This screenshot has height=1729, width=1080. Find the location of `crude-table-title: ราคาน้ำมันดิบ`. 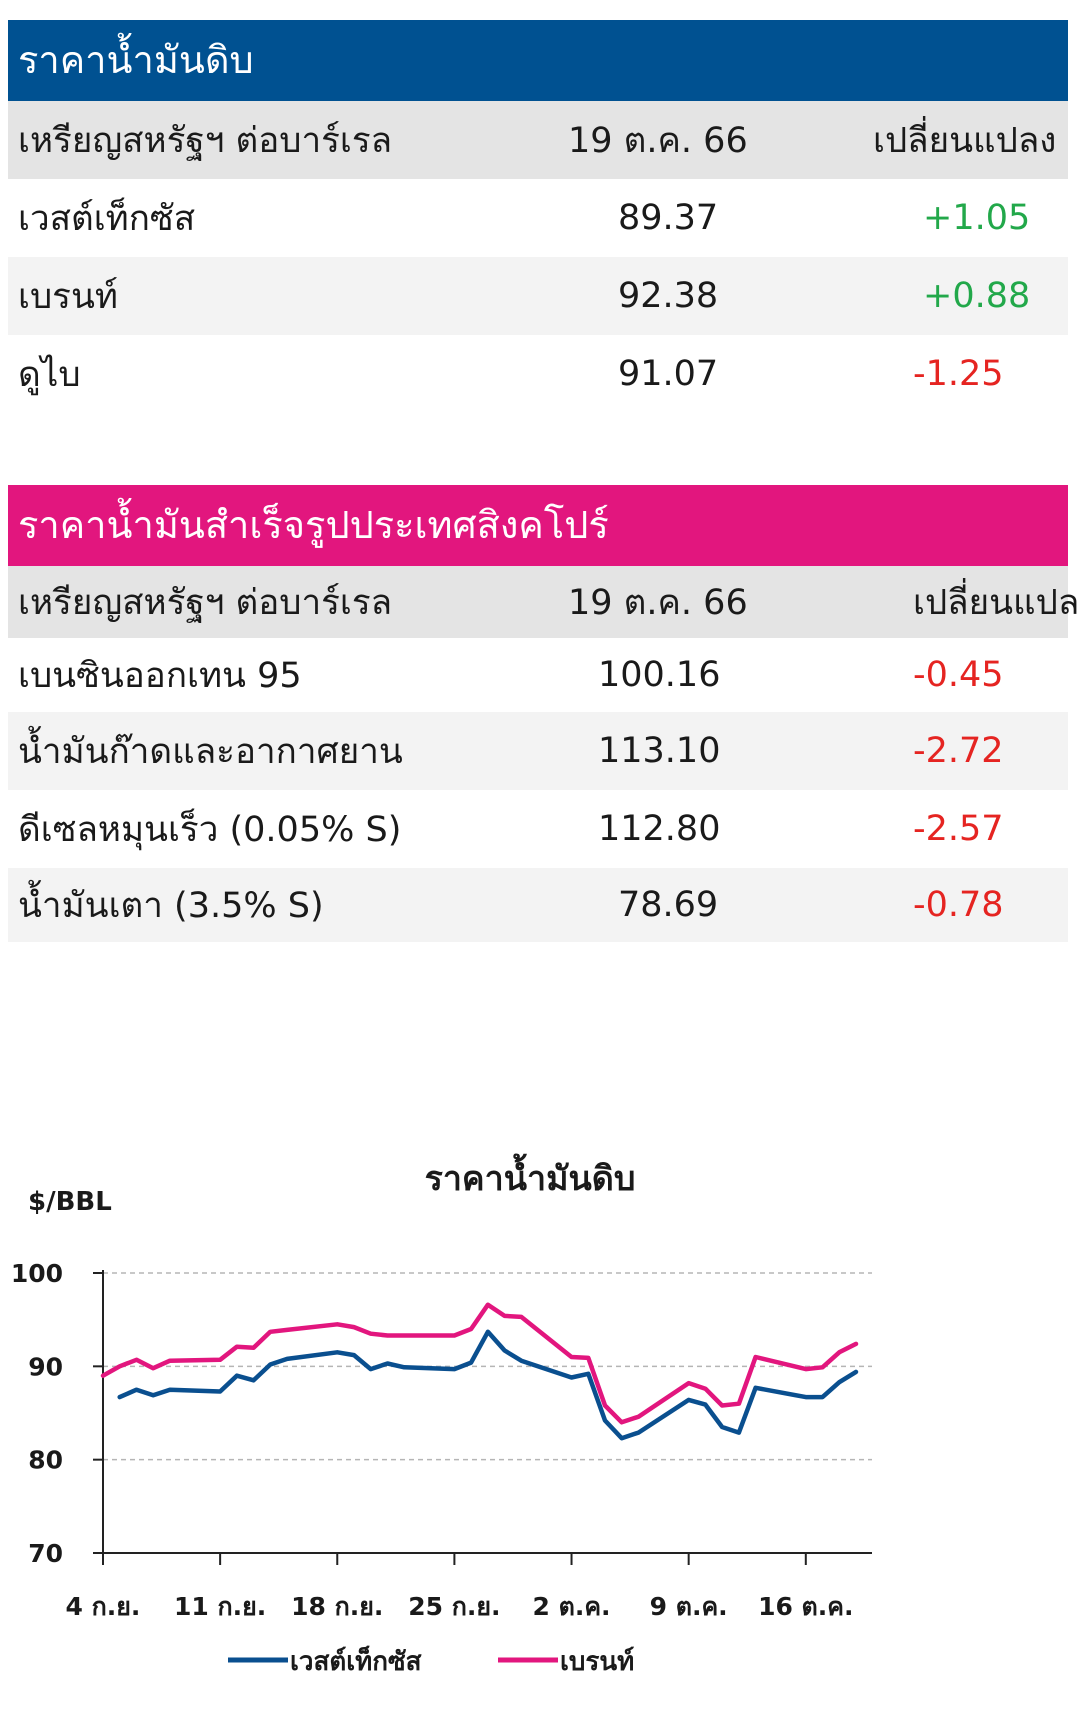

crude-table-title: ราคาน้ำมันดิบ is located at coordinates (538, 60).